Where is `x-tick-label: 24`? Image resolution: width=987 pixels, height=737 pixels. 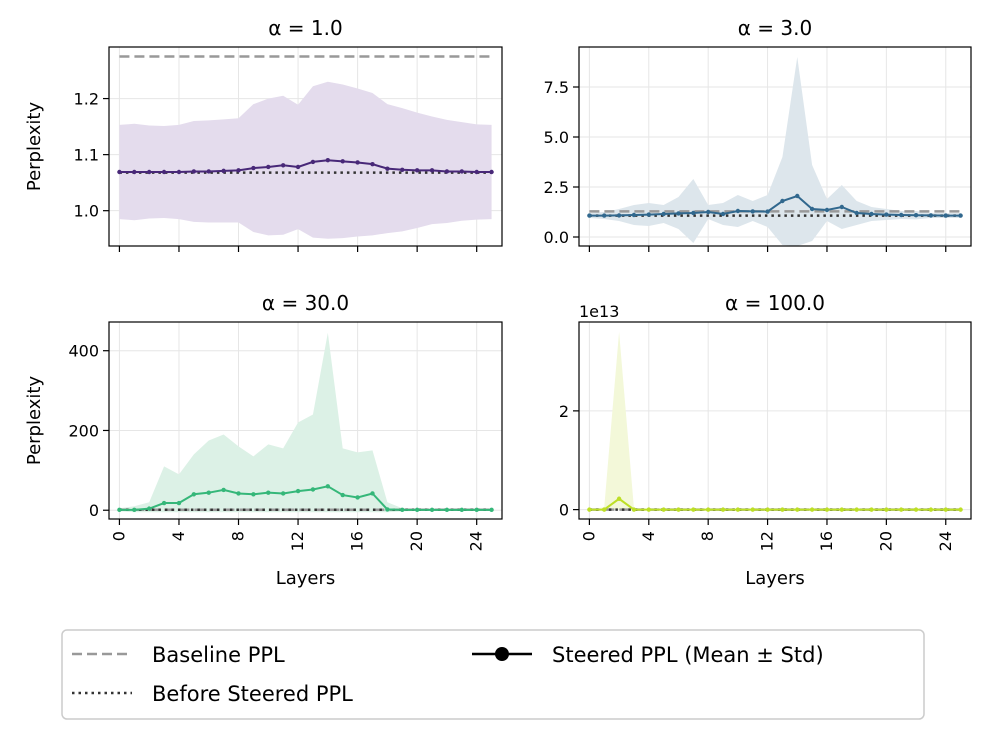
x-tick-label: 24 is located at coordinates (945, 541).